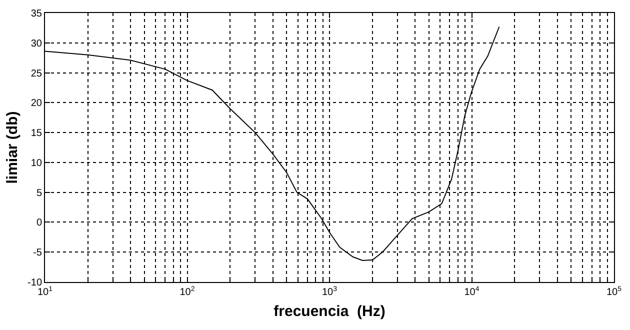 Image resolution: width=630 pixels, height=330 pixels. I want to click on x-tick-label: 10$^{1}$, so click(45, 292).